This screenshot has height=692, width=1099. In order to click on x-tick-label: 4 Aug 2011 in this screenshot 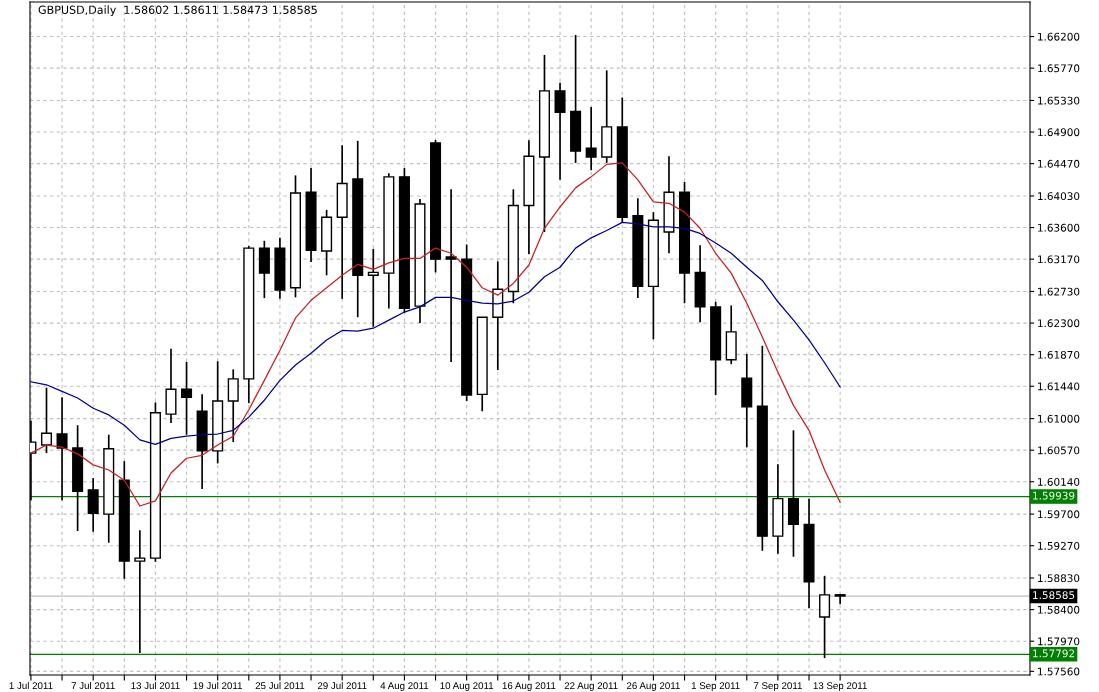, I will do `click(404, 687)`.